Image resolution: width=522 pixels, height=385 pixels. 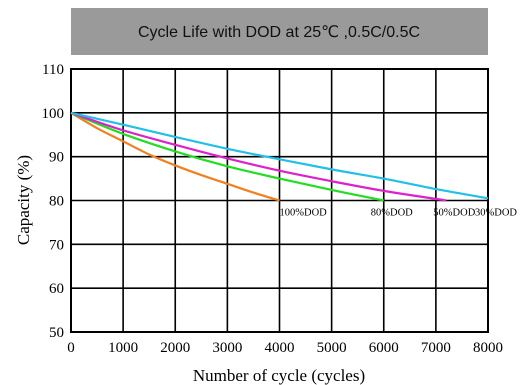 I want to click on title-bar, so click(x=279, y=31).